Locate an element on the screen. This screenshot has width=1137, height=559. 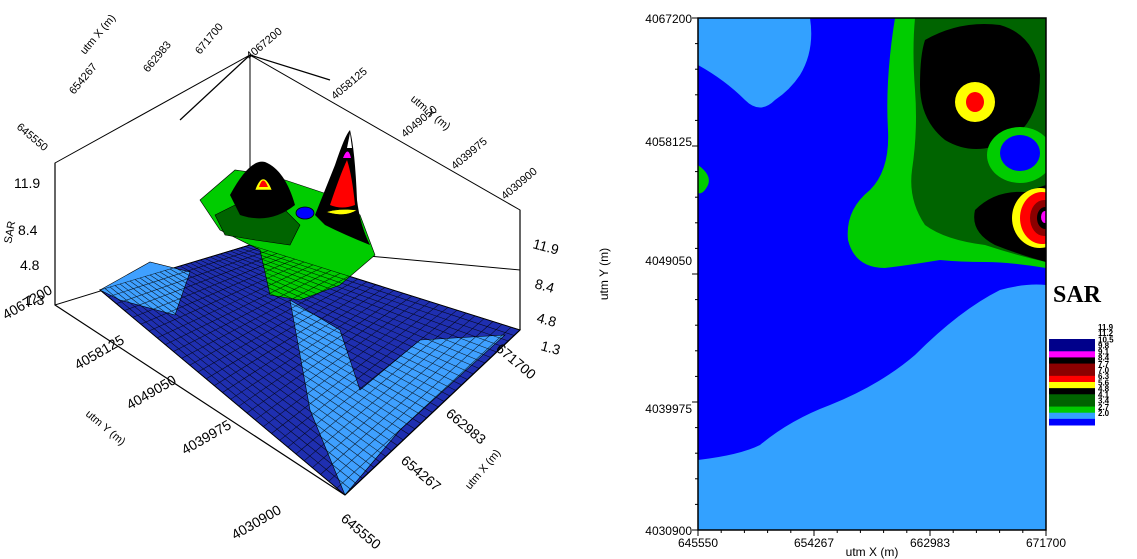
z-tick-right: 11.9 is located at coordinates (545, 246).